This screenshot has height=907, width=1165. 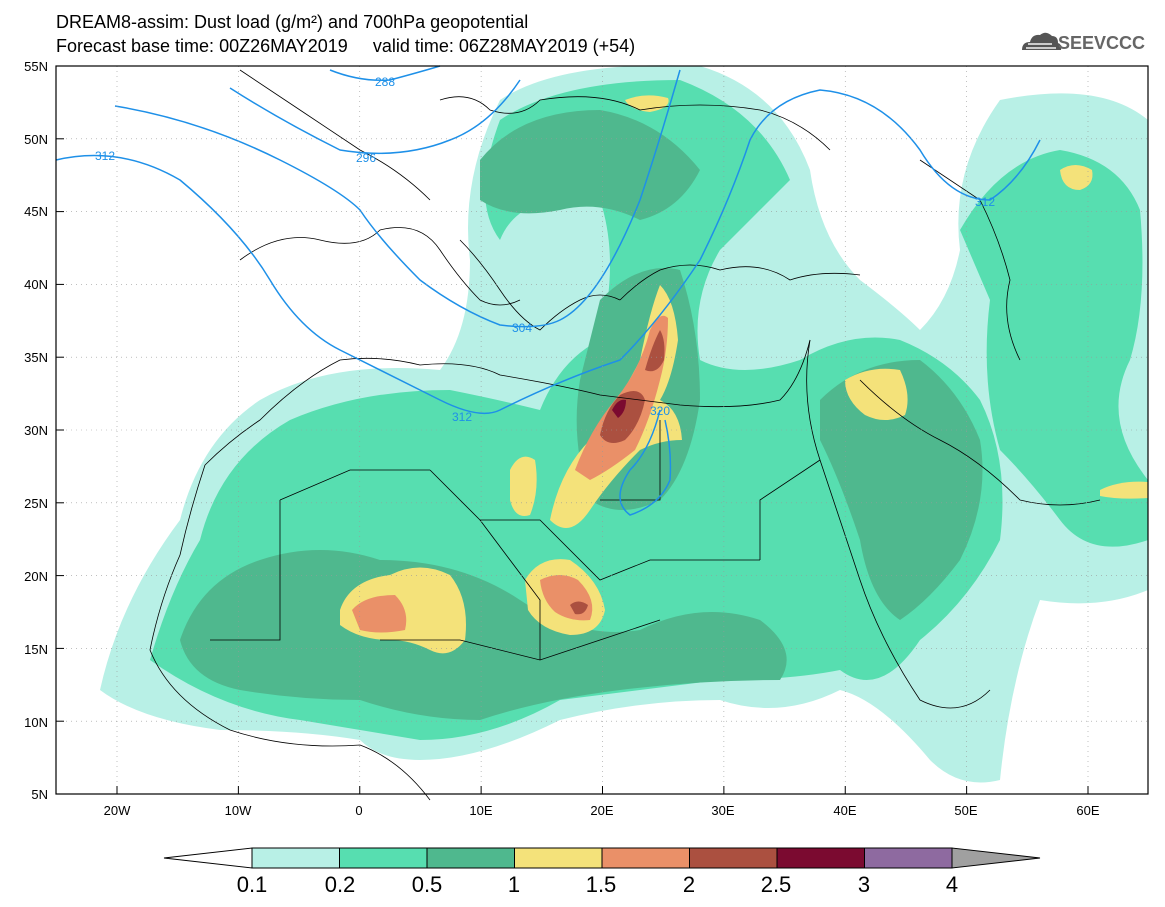 What do you see at coordinates (36, 576) in the screenshot?
I see `lat-label: 20N` at bounding box center [36, 576].